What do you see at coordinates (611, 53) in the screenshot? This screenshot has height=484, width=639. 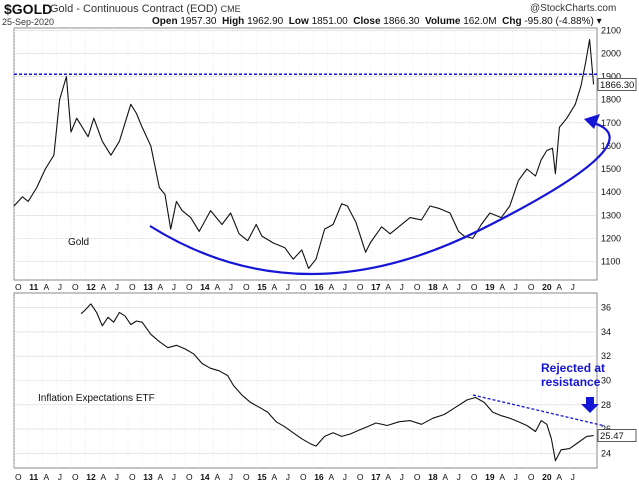 I see `y-tick-label: 2000` at bounding box center [611, 53].